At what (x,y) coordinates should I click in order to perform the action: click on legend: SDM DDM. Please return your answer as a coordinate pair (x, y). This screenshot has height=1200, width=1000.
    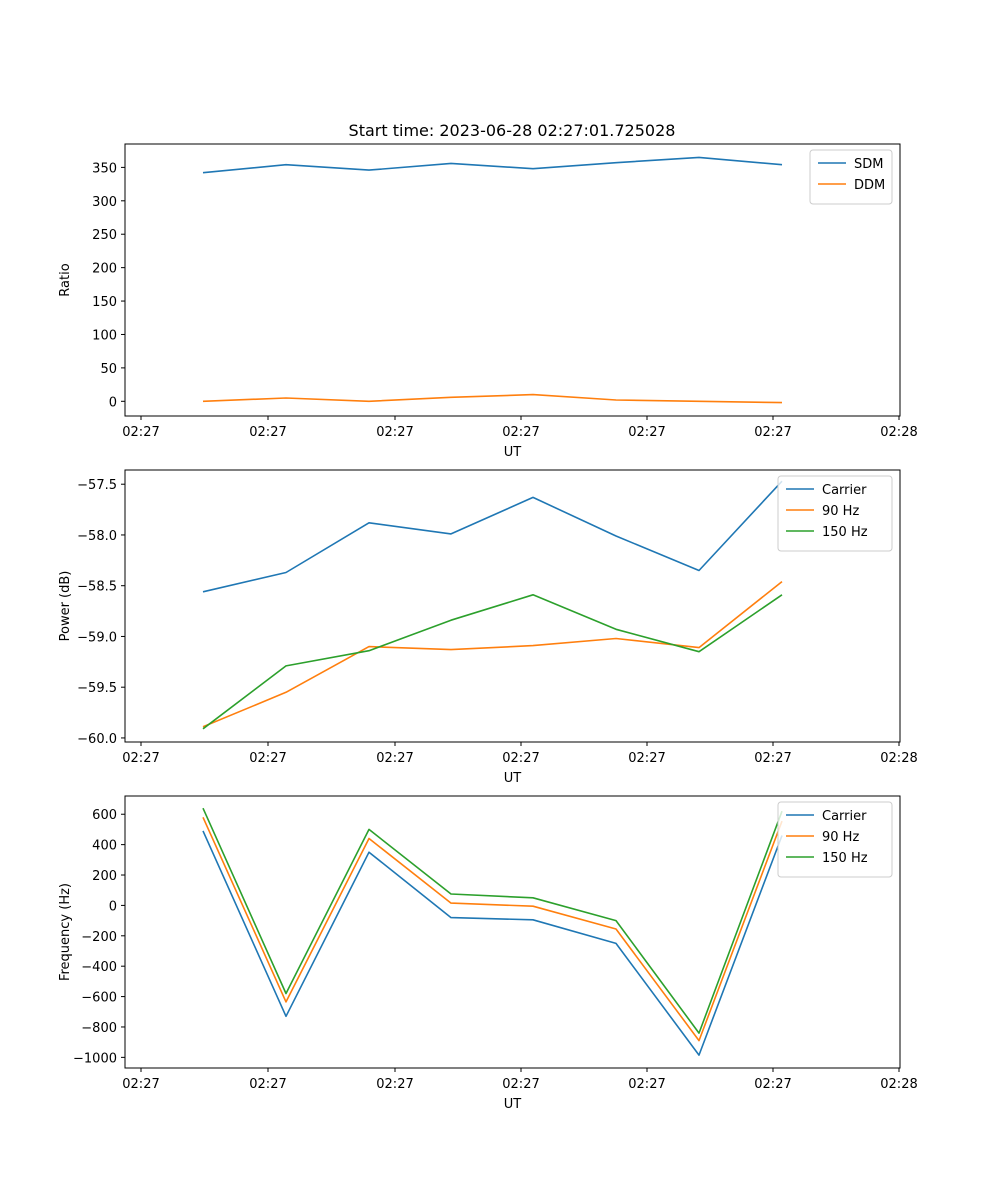
    Looking at the image, I should click on (851, 177).